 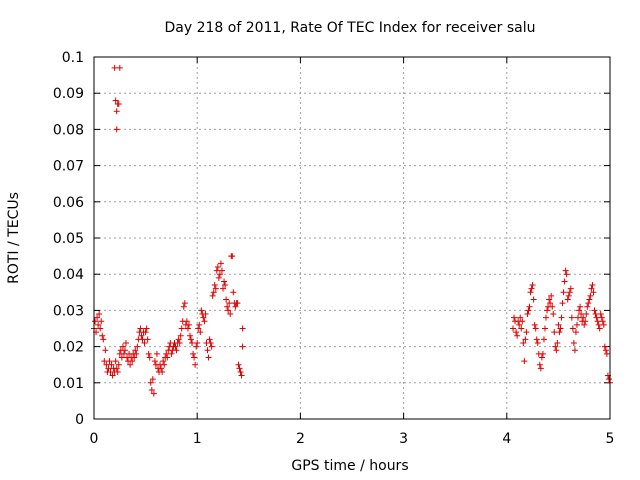 What do you see at coordinates (68, 275) in the screenshot?
I see `y-tick-label: 0.04` at bounding box center [68, 275].